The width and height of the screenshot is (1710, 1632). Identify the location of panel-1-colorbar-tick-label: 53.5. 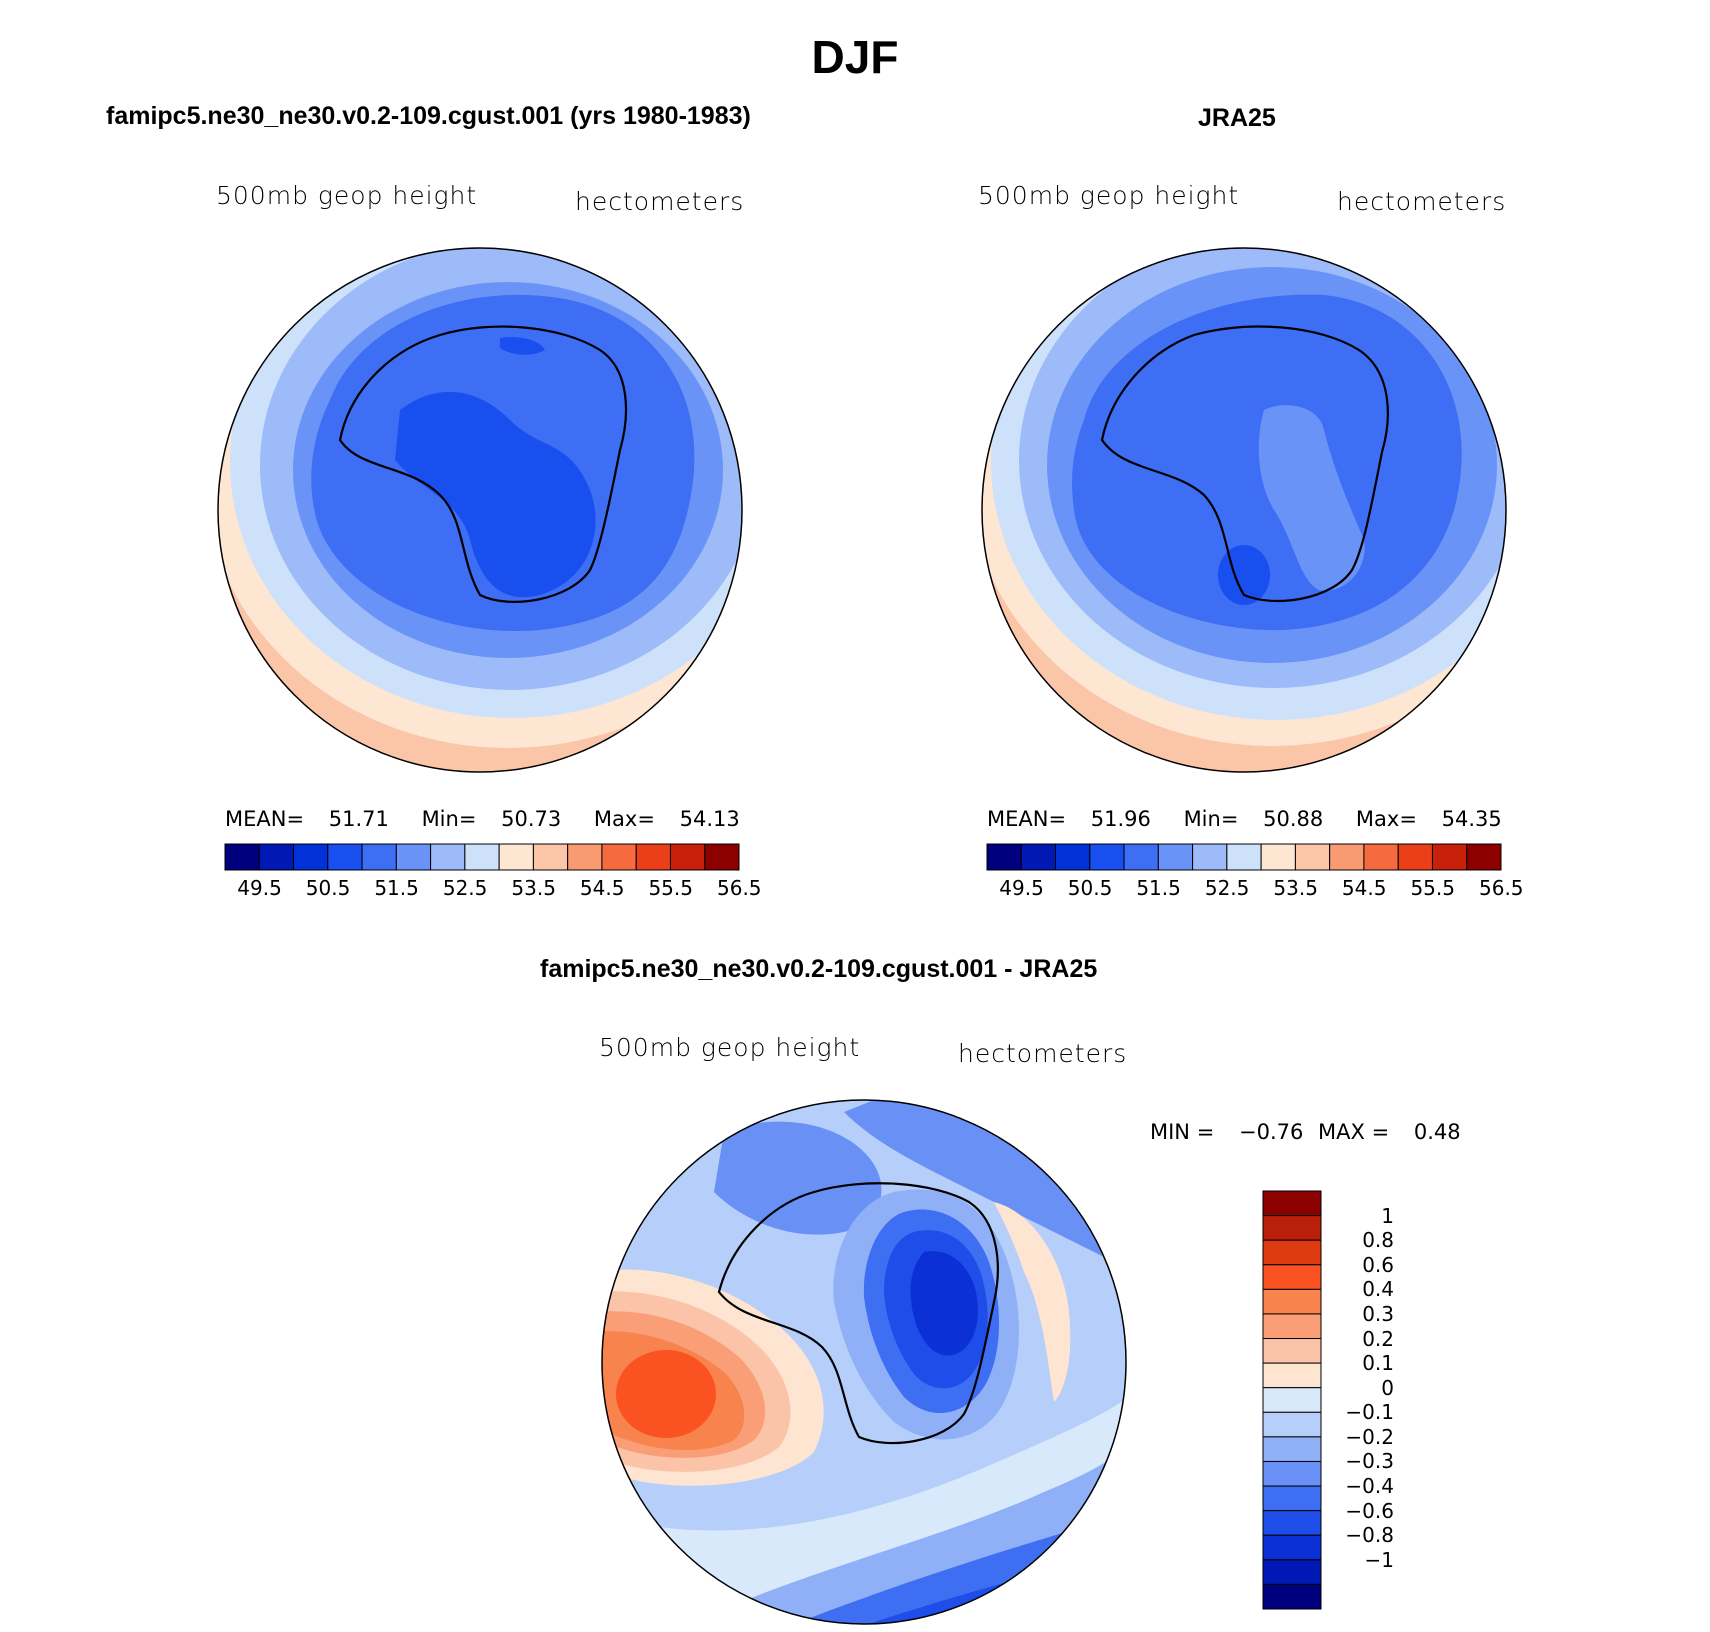
(533, 888).